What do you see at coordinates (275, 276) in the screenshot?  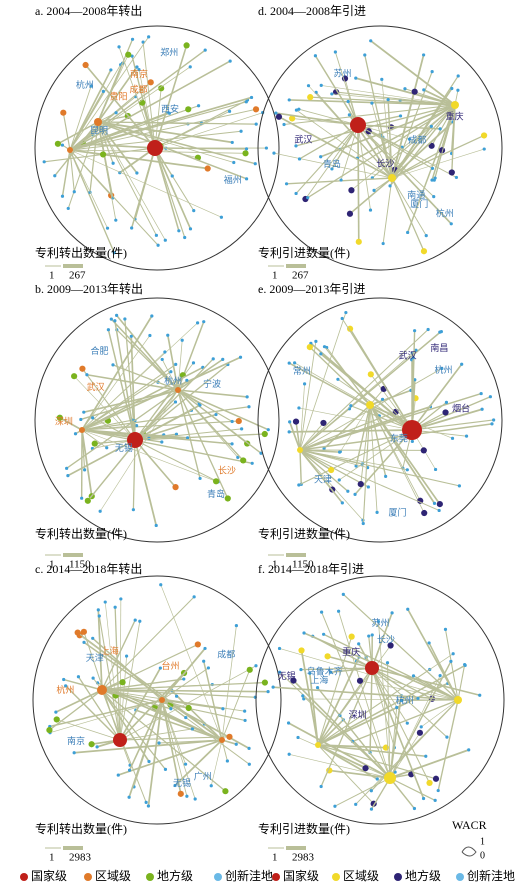 I see `size-legend-min: 1` at bounding box center [275, 276].